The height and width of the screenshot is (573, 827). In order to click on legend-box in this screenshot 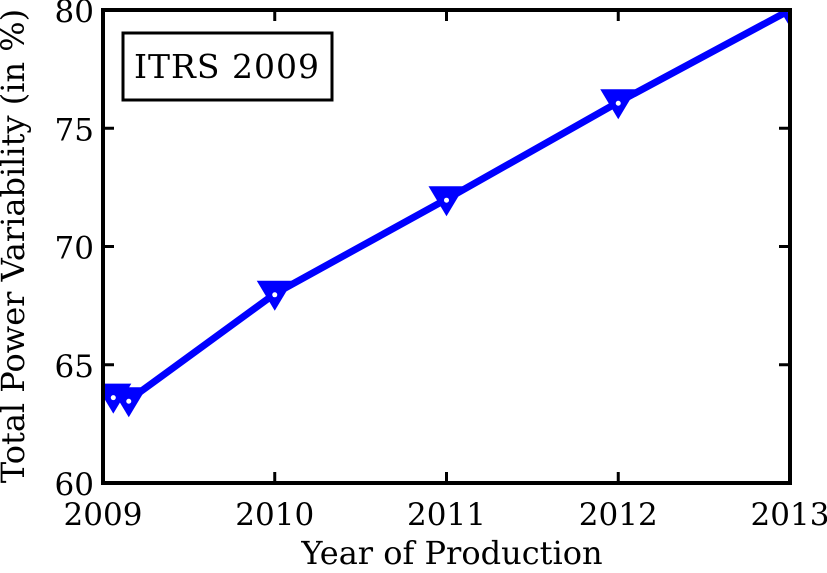, I will do `click(227, 66)`.